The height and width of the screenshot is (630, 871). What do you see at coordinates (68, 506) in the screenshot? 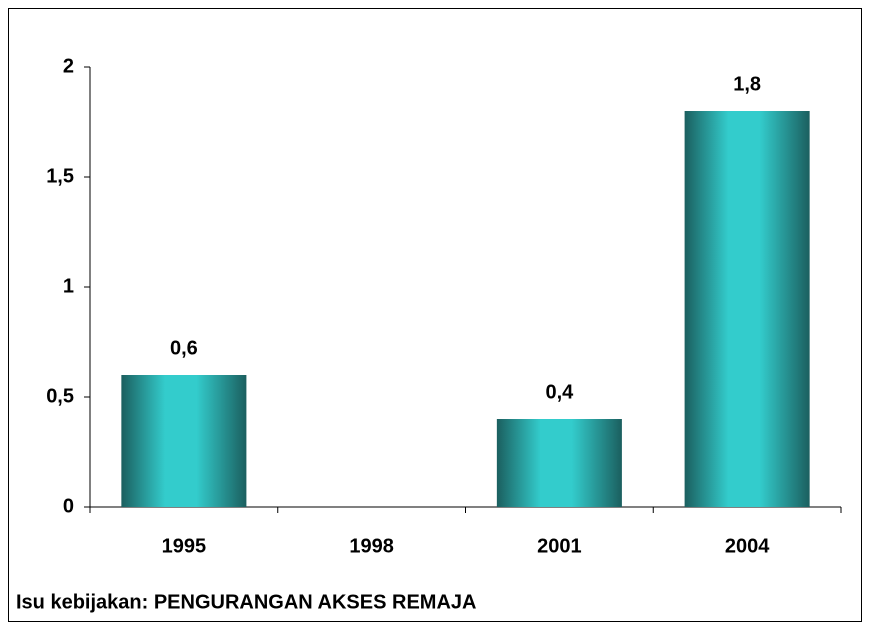
I see `y-tick-label: 0` at bounding box center [68, 506].